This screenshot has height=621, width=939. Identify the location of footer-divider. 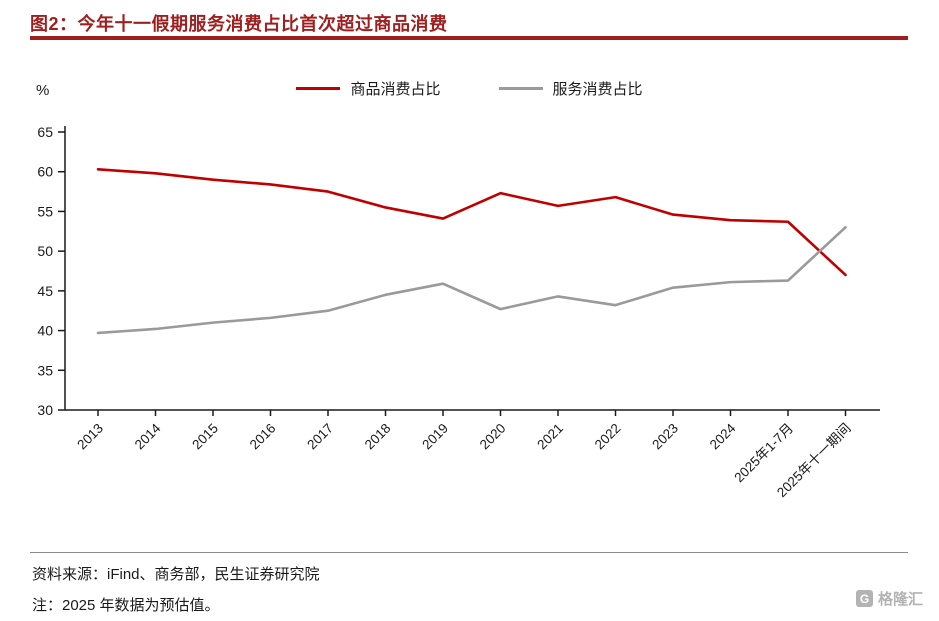
(469, 552).